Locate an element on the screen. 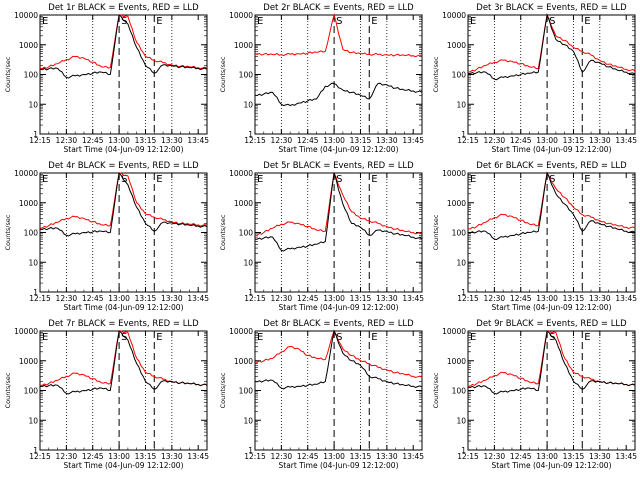  chart-title: Det 7r BLACK = Events, RED = LLD is located at coordinates (123, 324).